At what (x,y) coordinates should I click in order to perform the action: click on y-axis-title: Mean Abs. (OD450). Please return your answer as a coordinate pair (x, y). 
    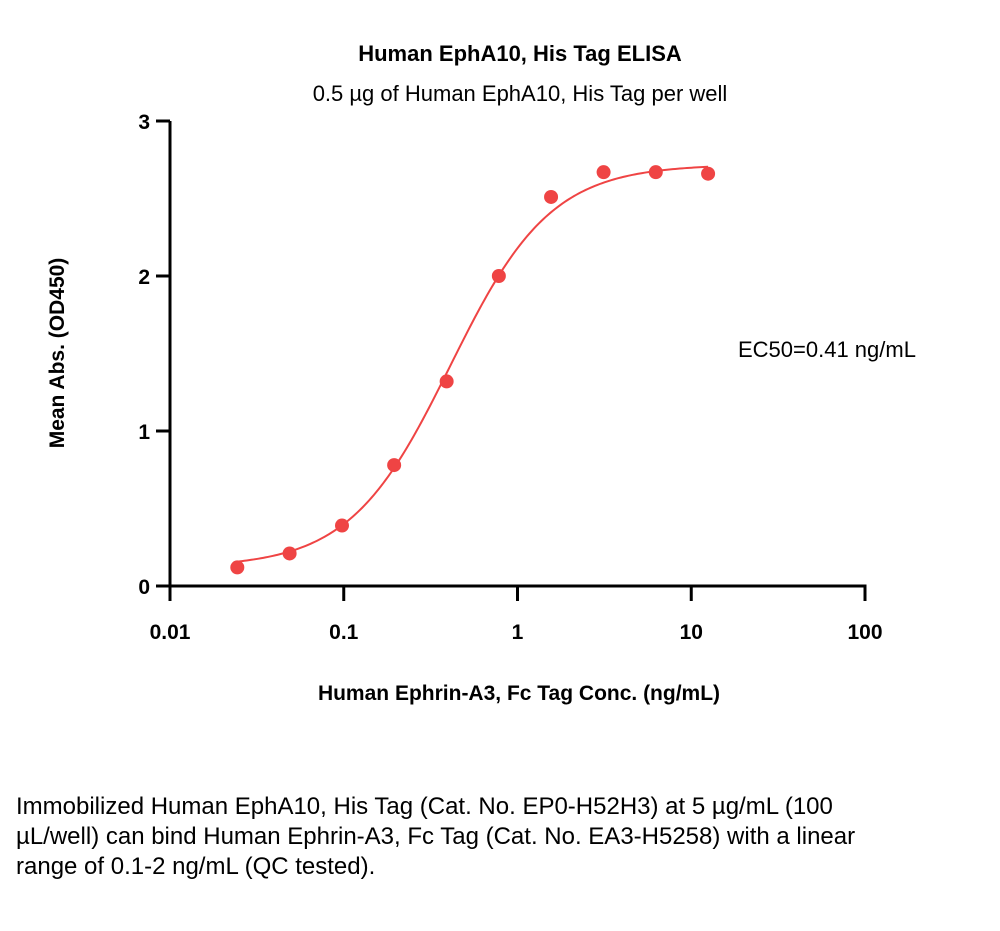
    Looking at the image, I should click on (57, 353).